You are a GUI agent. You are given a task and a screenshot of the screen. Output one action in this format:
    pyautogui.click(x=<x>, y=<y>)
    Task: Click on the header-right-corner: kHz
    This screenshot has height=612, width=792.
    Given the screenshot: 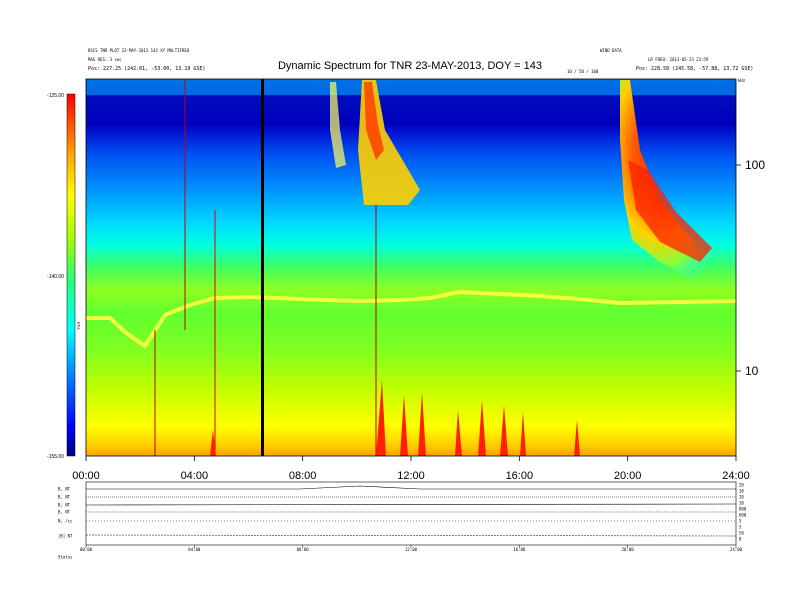 What is the action you would take?
    pyautogui.click(x=742, y=80)
    